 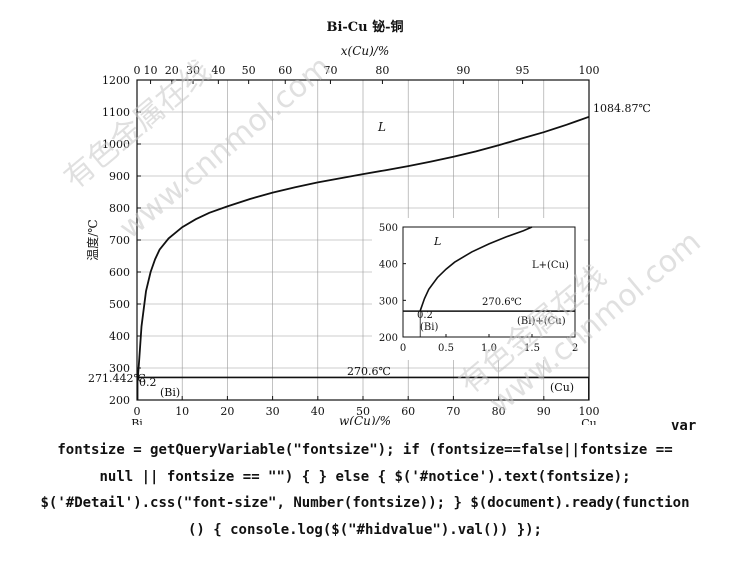 What do you see at coordinates (369, 371) in the screenshot?
I see `eutectic-temp-label: 270.6℃` at bounding box center [369, 371].